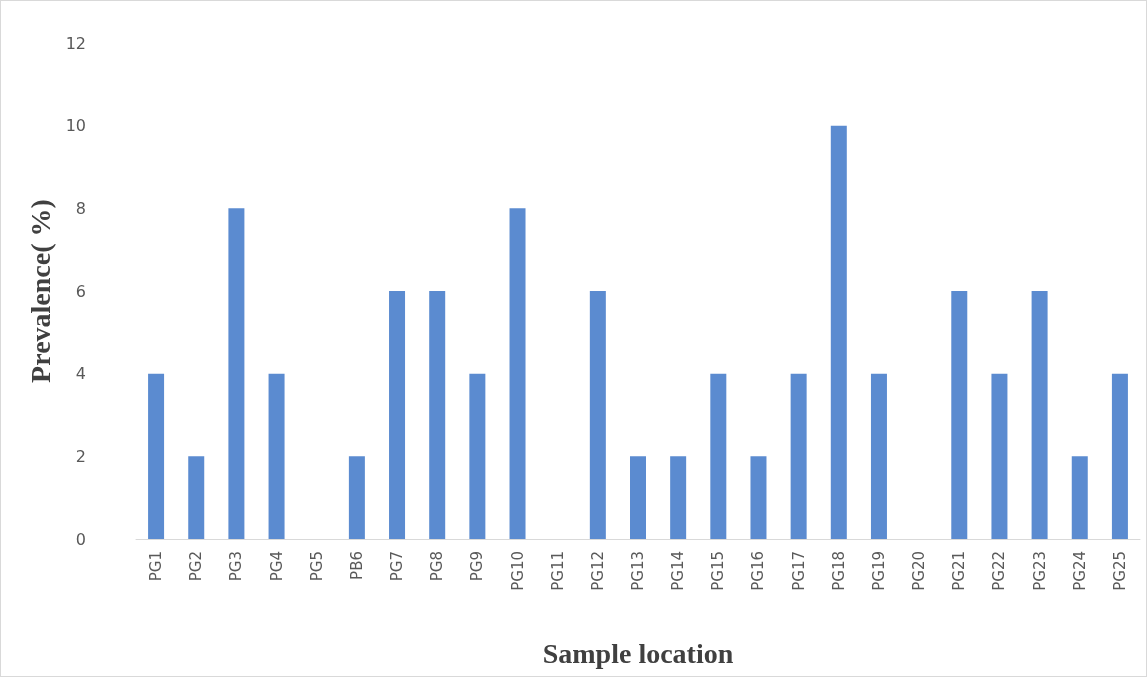  Describe the element at coordinates (878, 571) in the screenshot. I see `x-tick-label: PG19` at that location.